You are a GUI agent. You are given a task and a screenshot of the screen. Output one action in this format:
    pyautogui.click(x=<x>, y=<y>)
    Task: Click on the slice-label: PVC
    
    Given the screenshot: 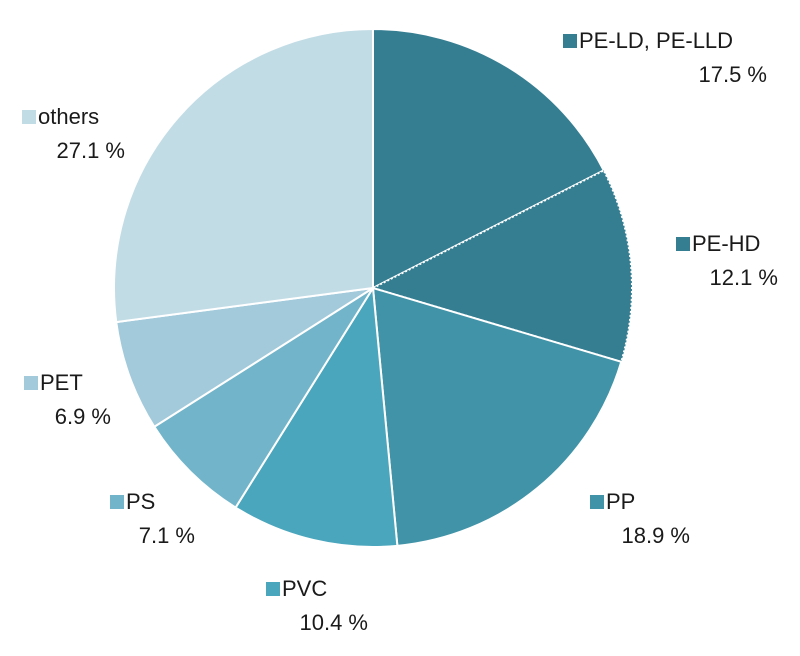 What is the action you would take?
    pyautogui.click(x=304, y=588)
    